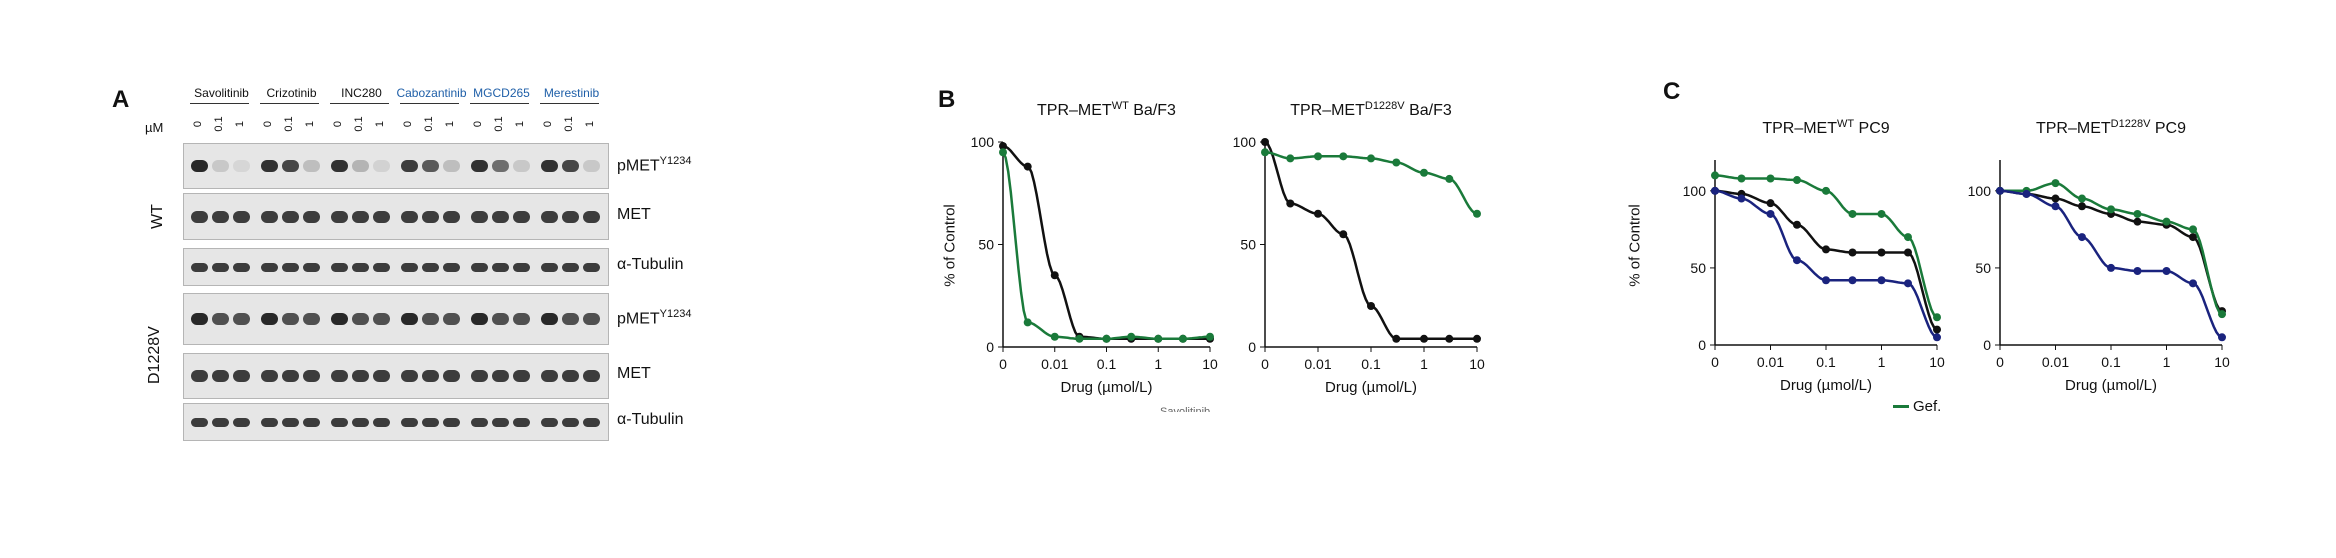  What do you see at coordinates (1185, 409) in the screenshot?
I see `panel-b-bottom-label: Savolitinib` at bounding box center [1185, 409].